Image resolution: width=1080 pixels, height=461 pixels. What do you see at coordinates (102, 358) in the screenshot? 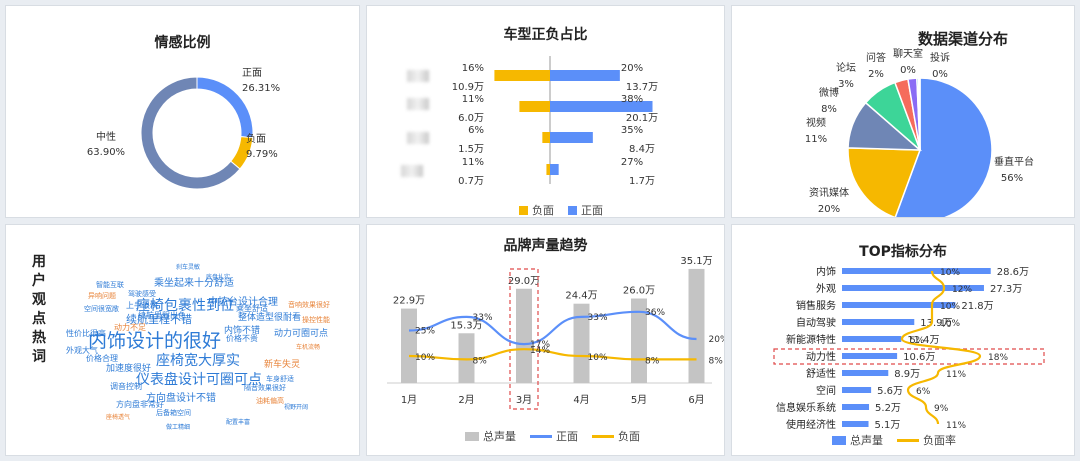
I see `cloud-word: 价格合理` at bounding box center [102, 358].